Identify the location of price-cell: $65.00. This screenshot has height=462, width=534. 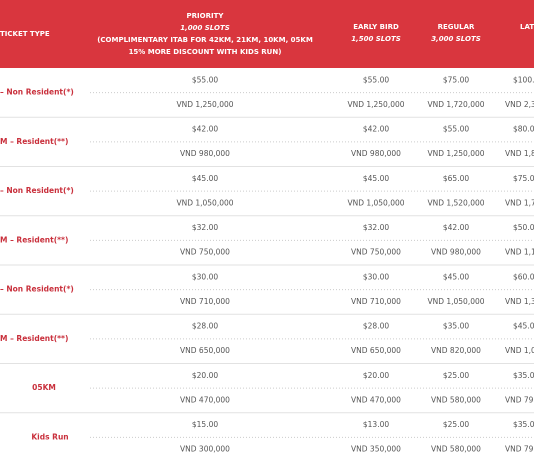
(456, 178).